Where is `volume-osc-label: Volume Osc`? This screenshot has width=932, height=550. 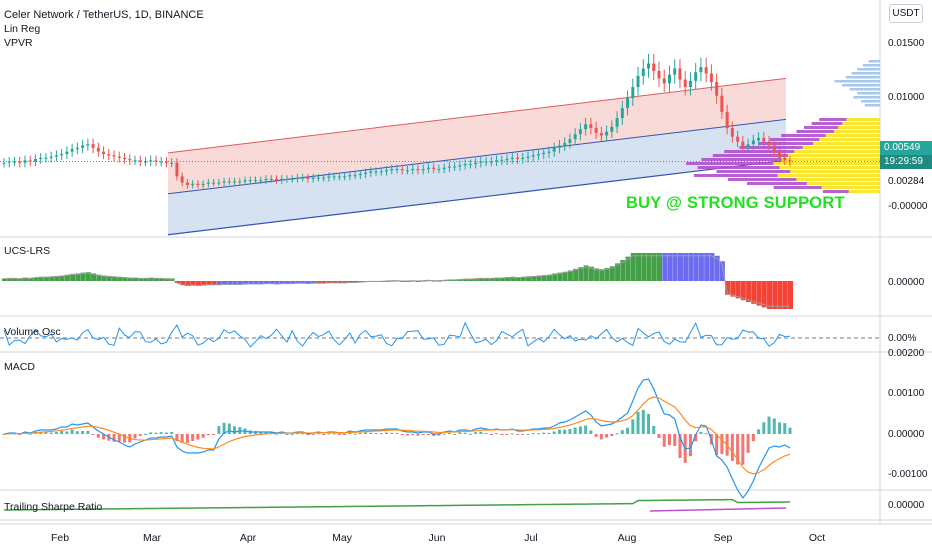 volume-osc-label: Volume Osc is located at coordinates (32, 332).